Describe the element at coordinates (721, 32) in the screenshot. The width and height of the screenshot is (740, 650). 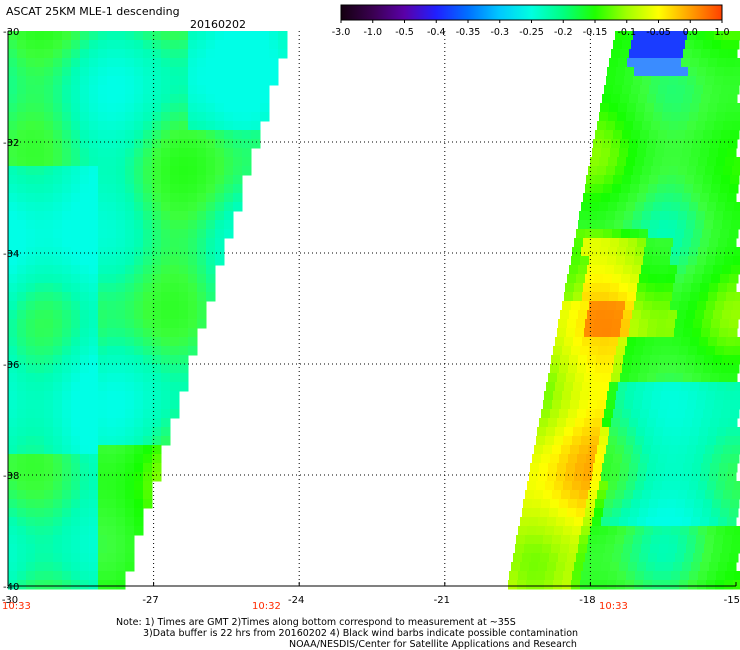
I see `colorbar-label: 1.0` at that location.